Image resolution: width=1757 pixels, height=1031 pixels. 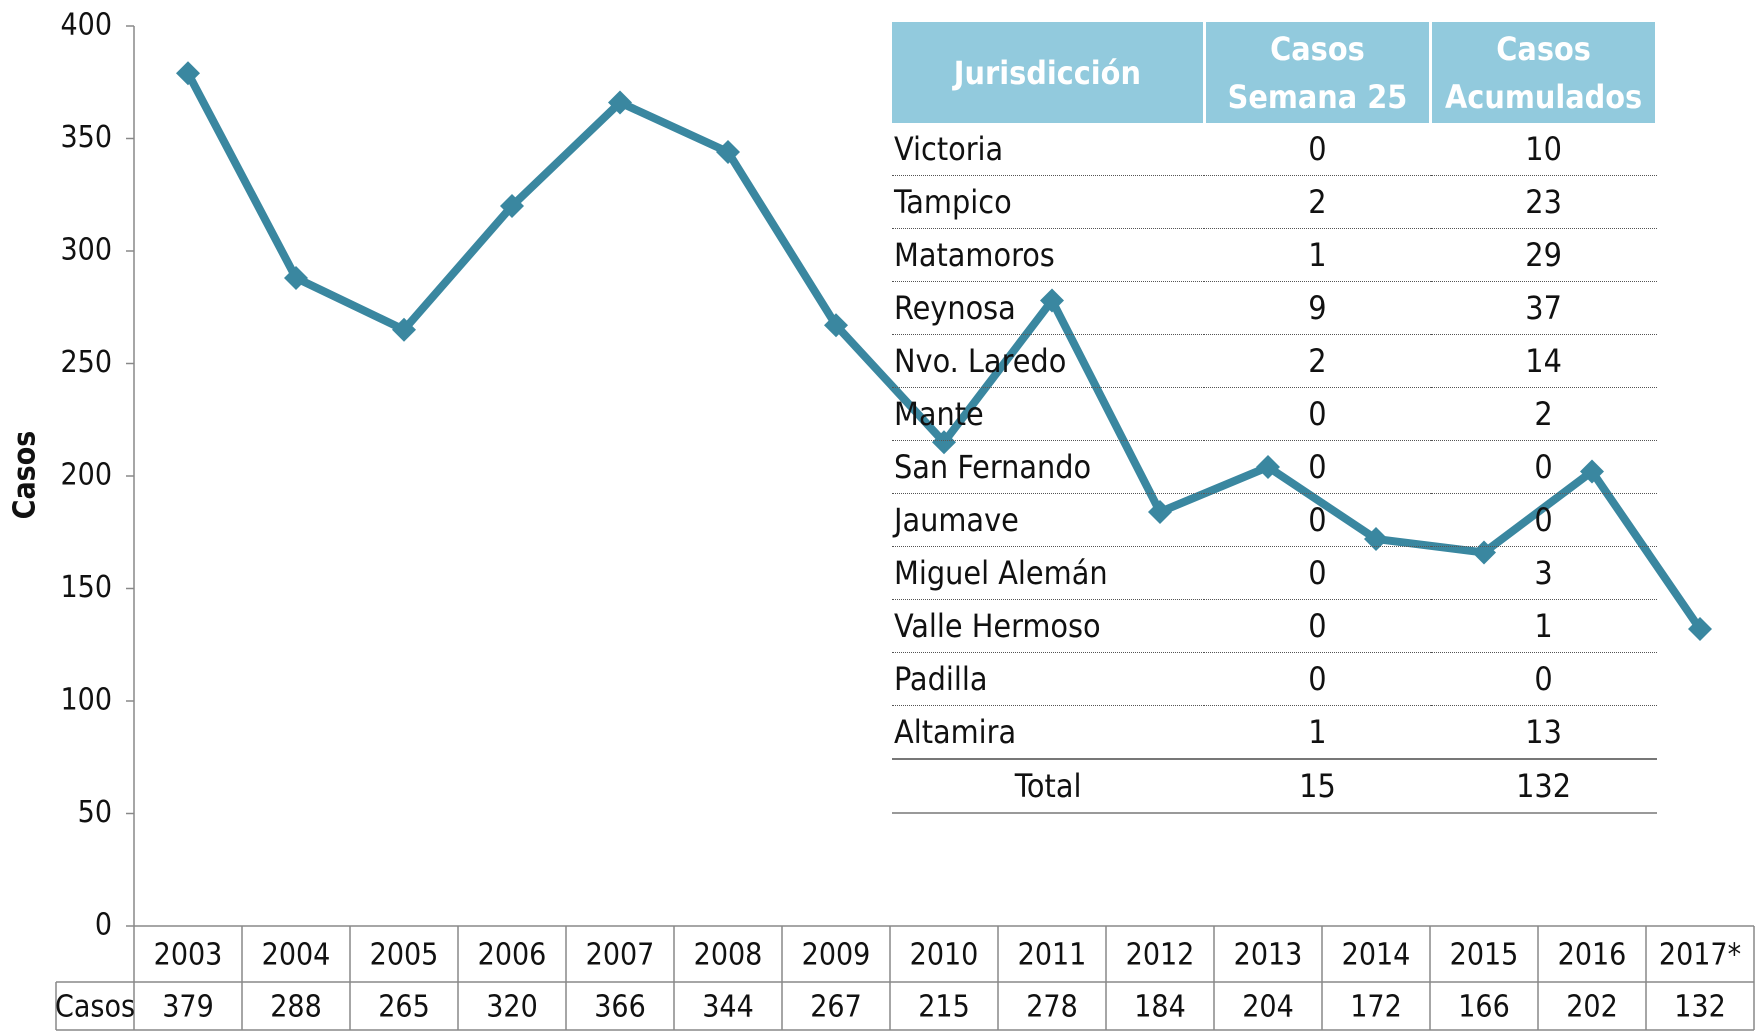 What do you see at coordinates (1543, 149) in the screenshot?
I see `table-cell: 10` at bounding box center [1543, 149].